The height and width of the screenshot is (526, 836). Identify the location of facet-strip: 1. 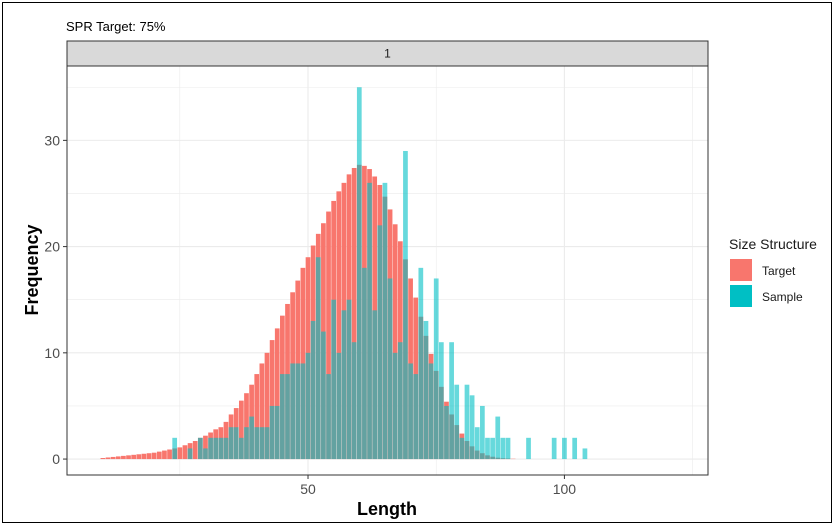
(387, 53).